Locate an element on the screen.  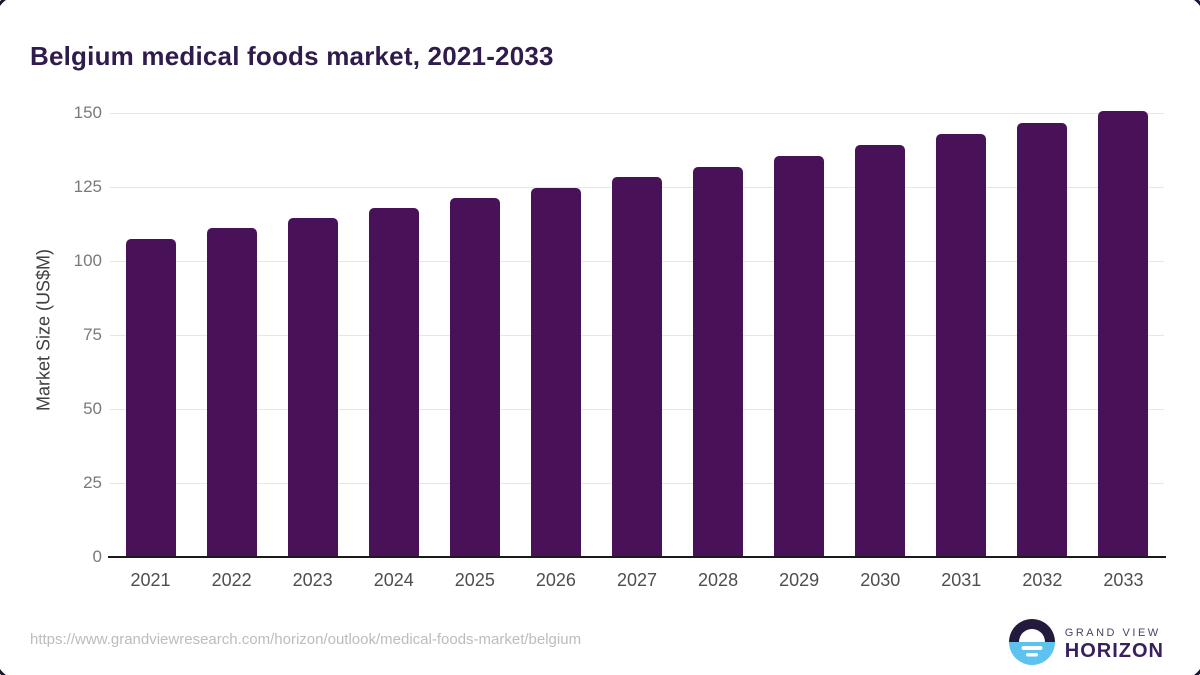
grand-view-horizon-logo: GRAND VIEW HORIZON is located at coordinates (1086, 644).